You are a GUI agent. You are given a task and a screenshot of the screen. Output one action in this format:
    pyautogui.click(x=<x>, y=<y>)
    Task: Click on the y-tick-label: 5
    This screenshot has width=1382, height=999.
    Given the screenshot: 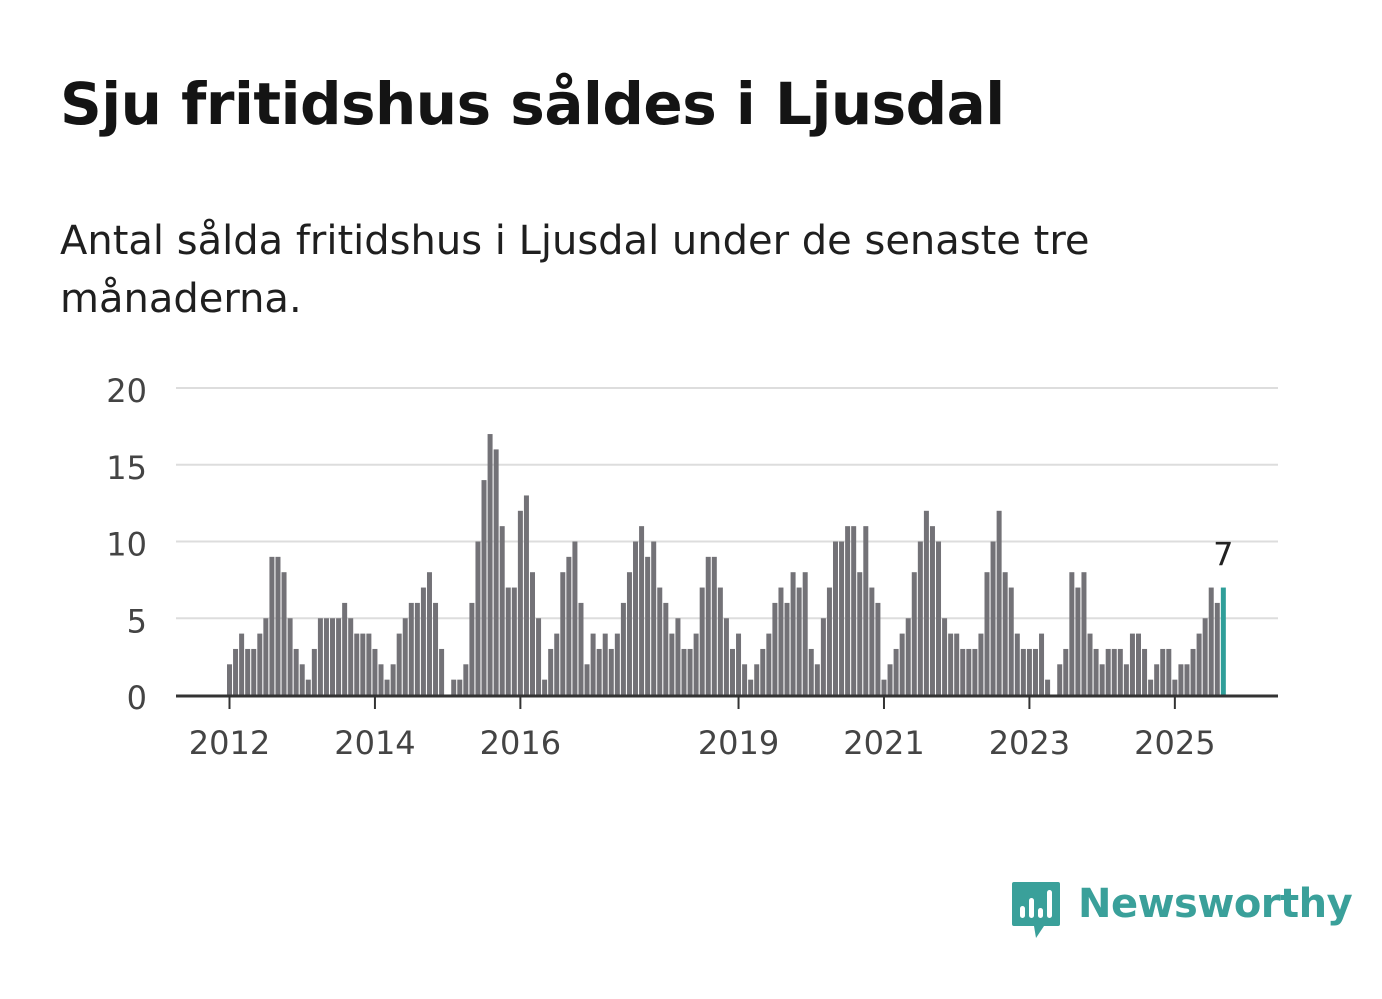 What is the action you would take?
    pyautogui.click(x=137, y=621)
    